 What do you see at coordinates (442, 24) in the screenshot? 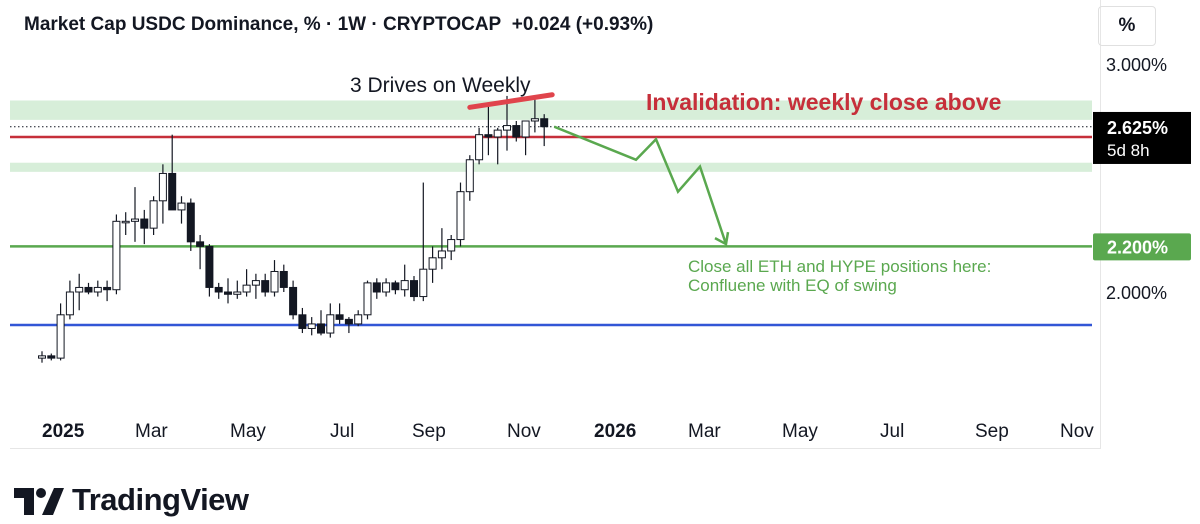
I see `source-label: CRYPTOCAP` at bounding box center [442, 24].